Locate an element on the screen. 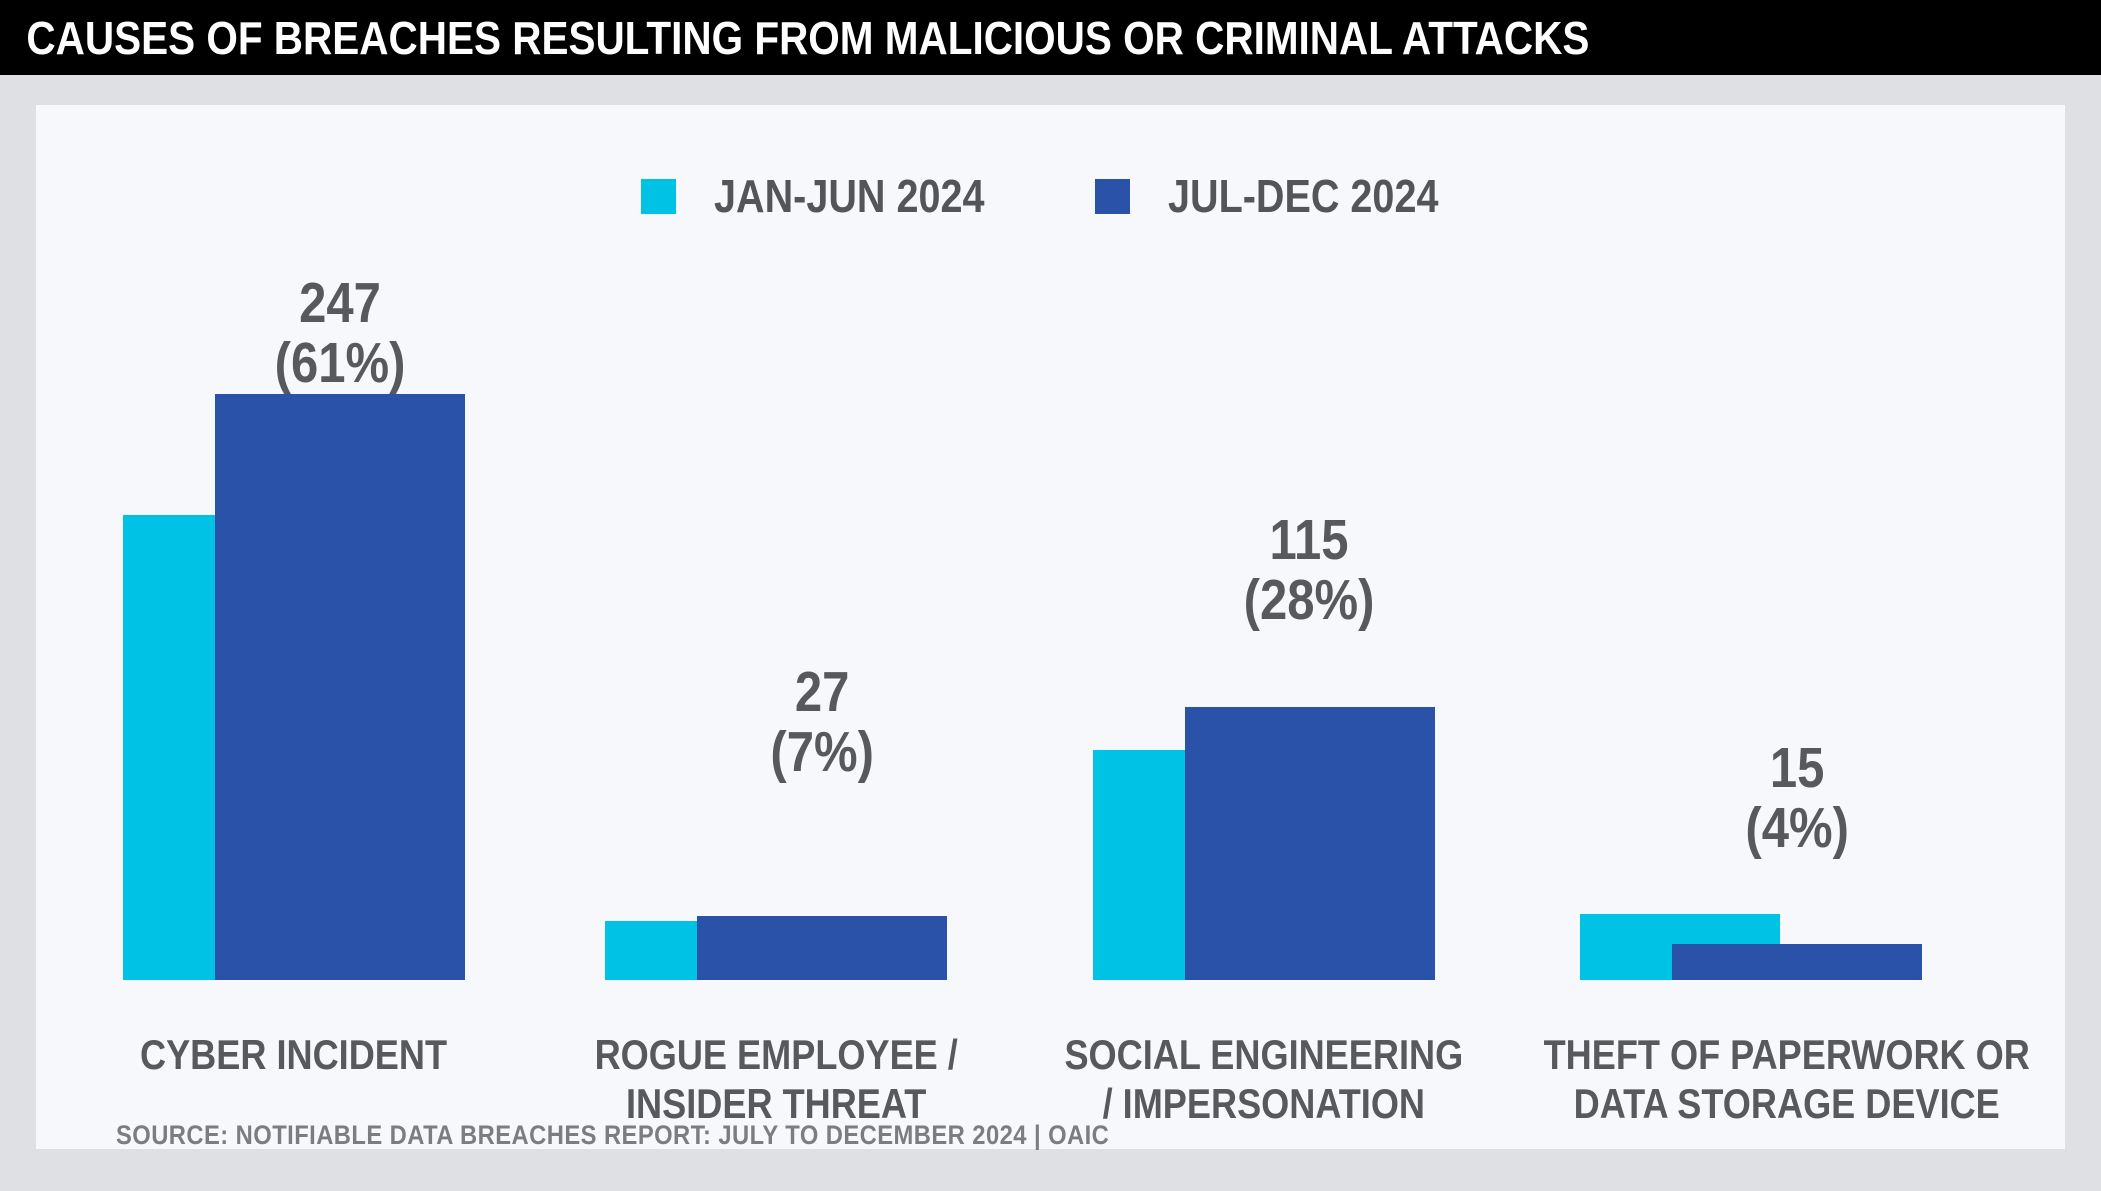  category-label-1: ROGUE EMPLOYEE / INSIDER THREAT is located at coordinates (776, 1079).